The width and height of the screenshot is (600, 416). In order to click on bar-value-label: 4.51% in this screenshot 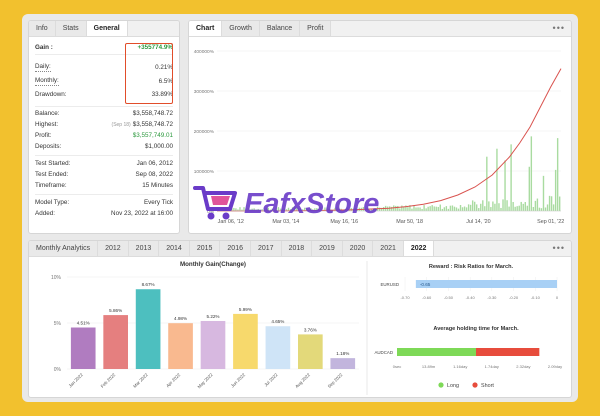, I will do `click(83, 323)`.